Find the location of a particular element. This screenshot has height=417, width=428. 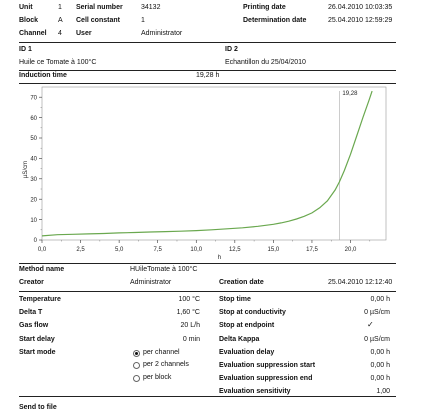

x-tick-label: 20,0 is located at coordinates (351, 250).